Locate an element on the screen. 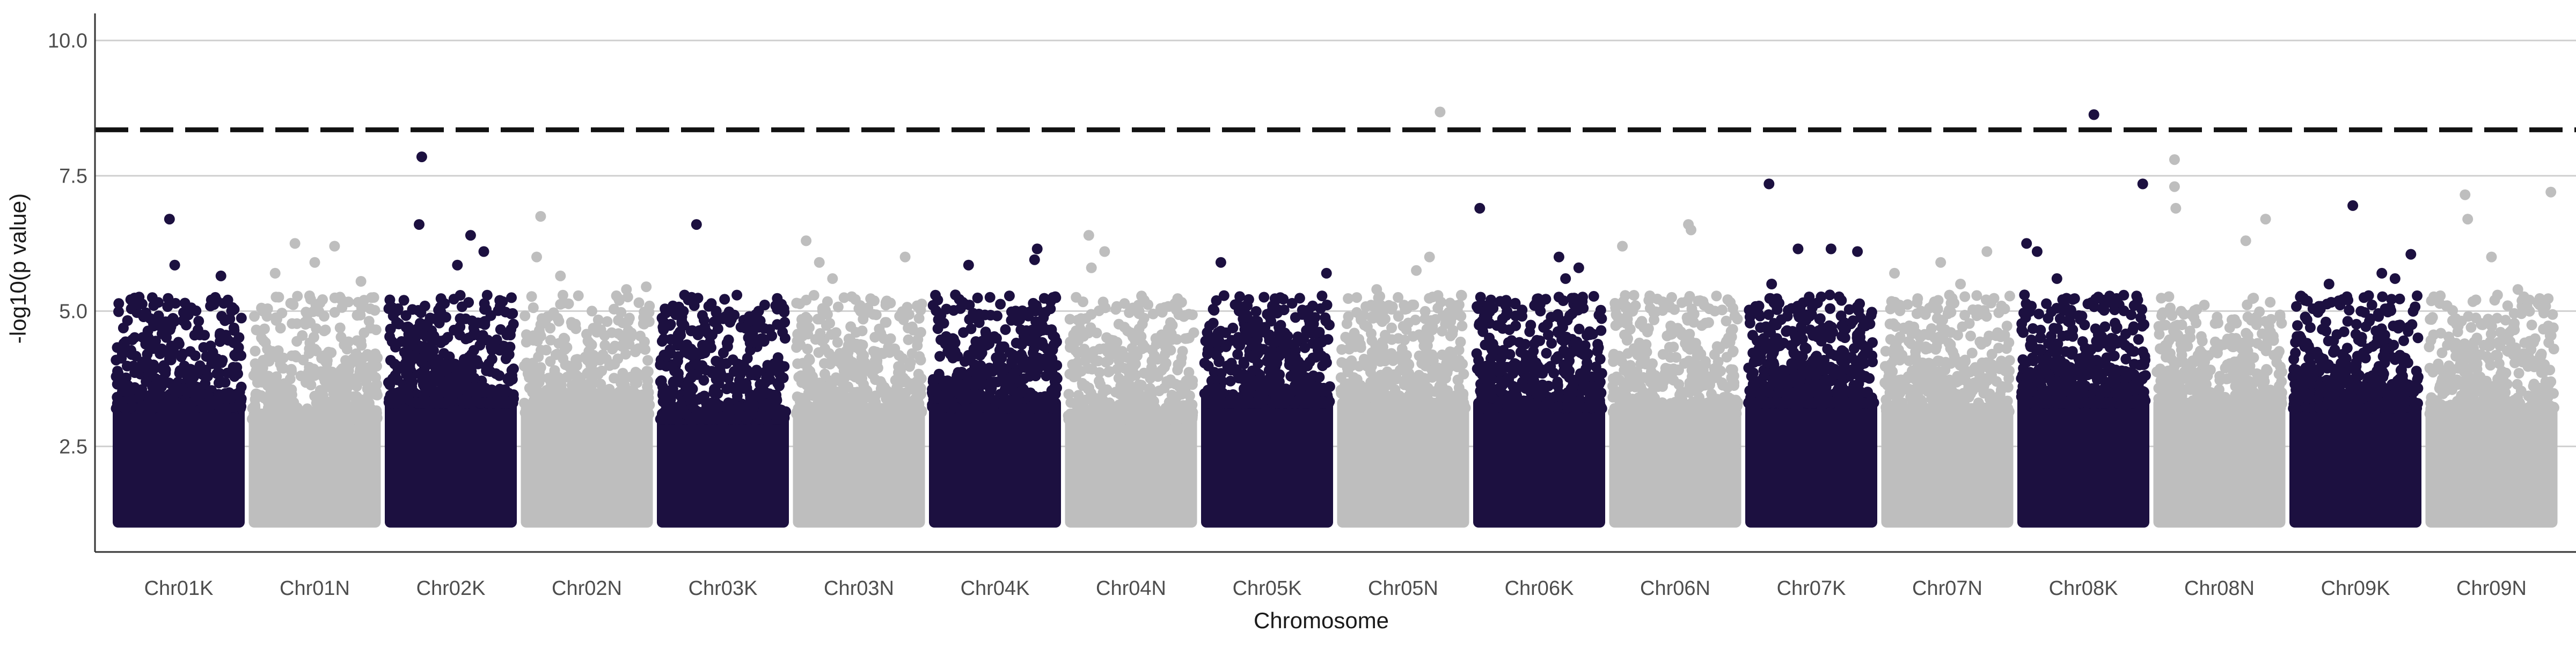  dense-point-band is located at coordinates (1131, 468).